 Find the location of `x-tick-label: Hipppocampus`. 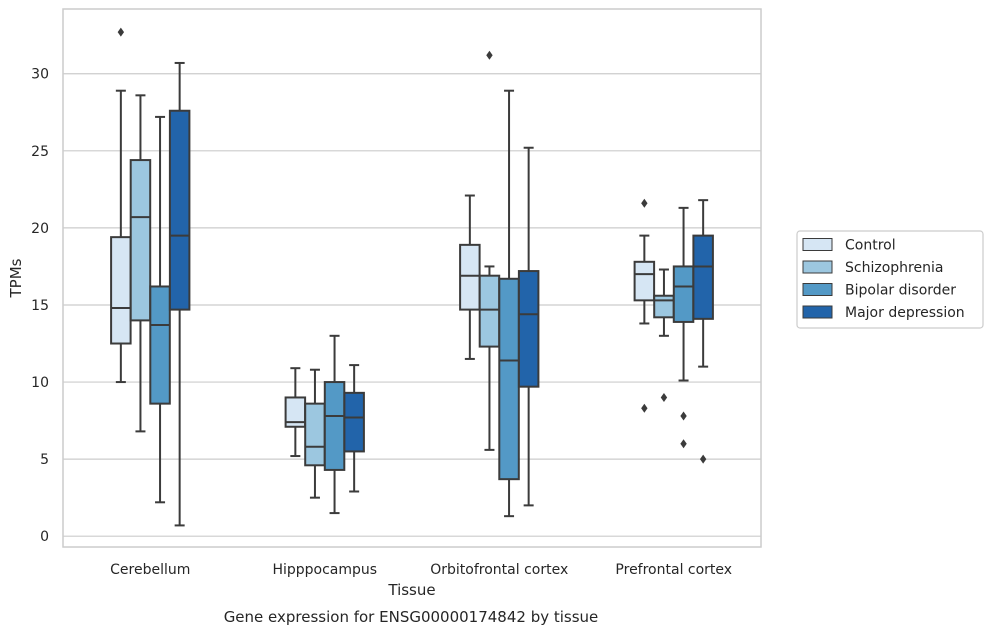

x-tick-label: Hipppocampus is located at coordinates (324, 570).